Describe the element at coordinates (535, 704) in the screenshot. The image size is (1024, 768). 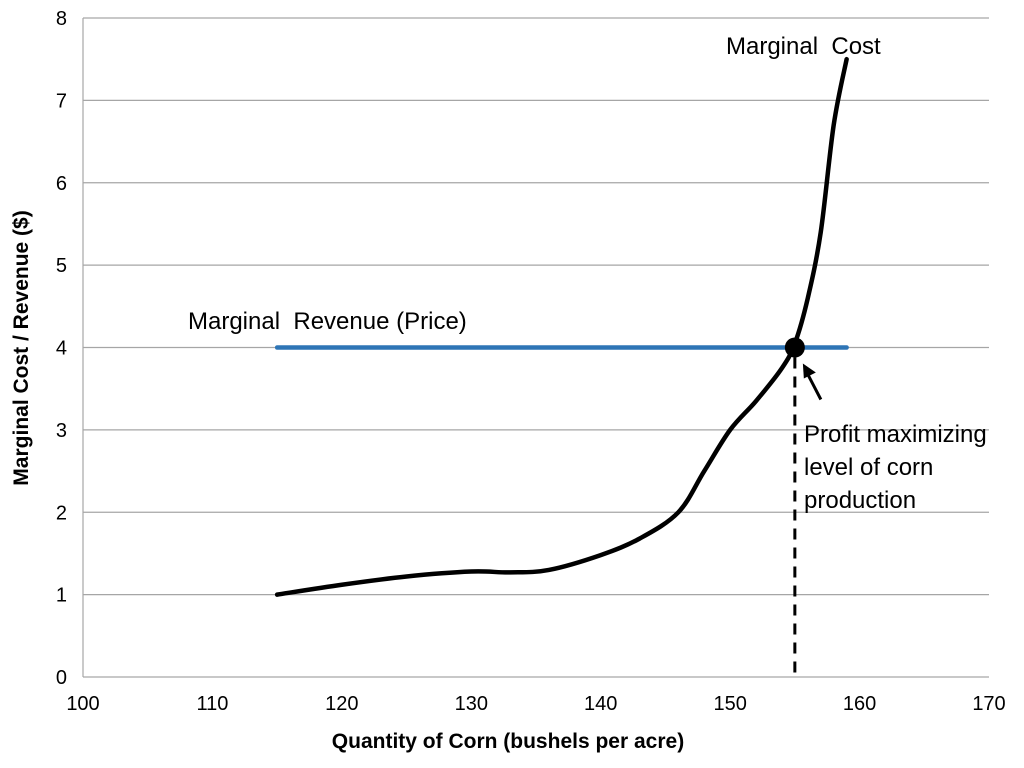
I see `x-tick-labels: 100 110 120 130 140 150 160 170` at that location.